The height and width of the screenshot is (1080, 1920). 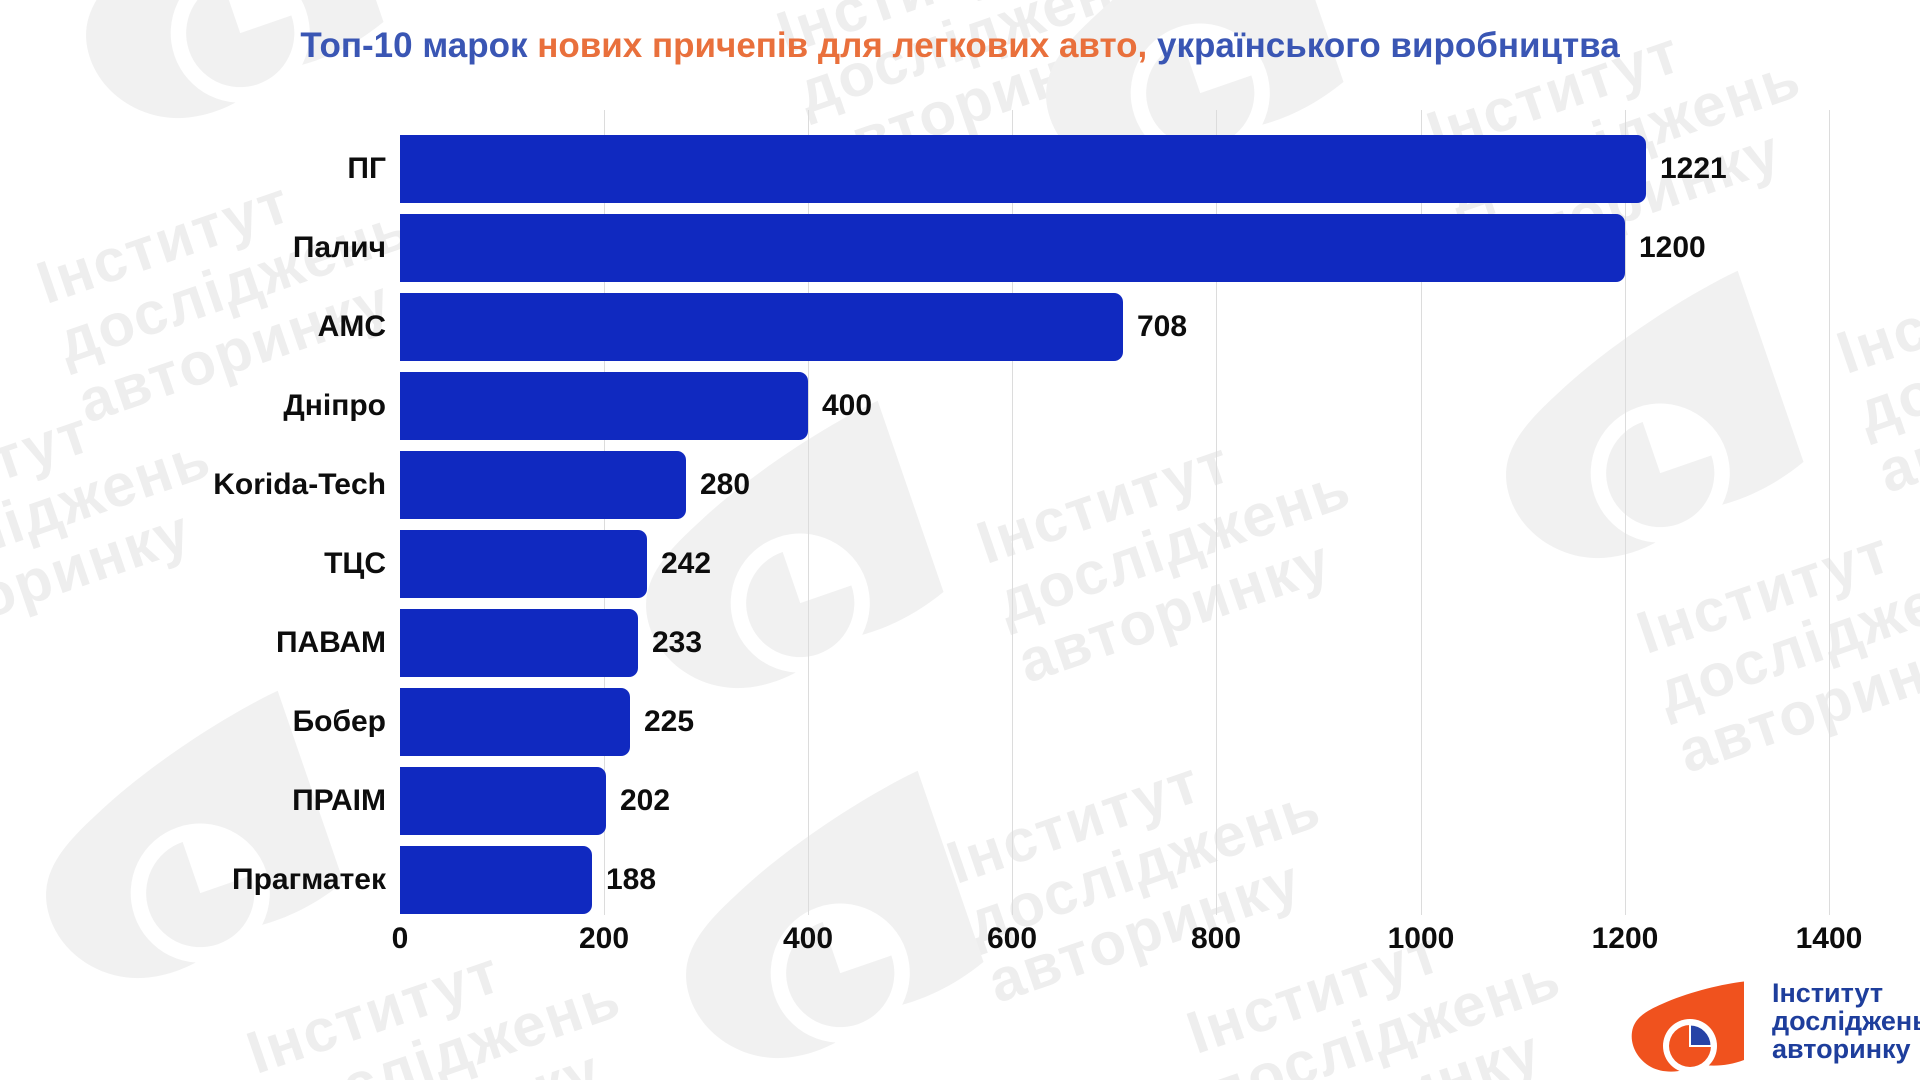 I want to click on bar-value-label: 233, so click(x=677, y=642).